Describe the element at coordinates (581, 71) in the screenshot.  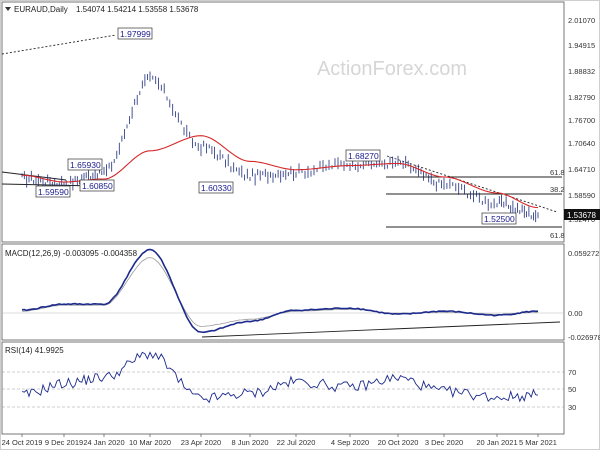
I see `price-tick: 1.88832` at that location.